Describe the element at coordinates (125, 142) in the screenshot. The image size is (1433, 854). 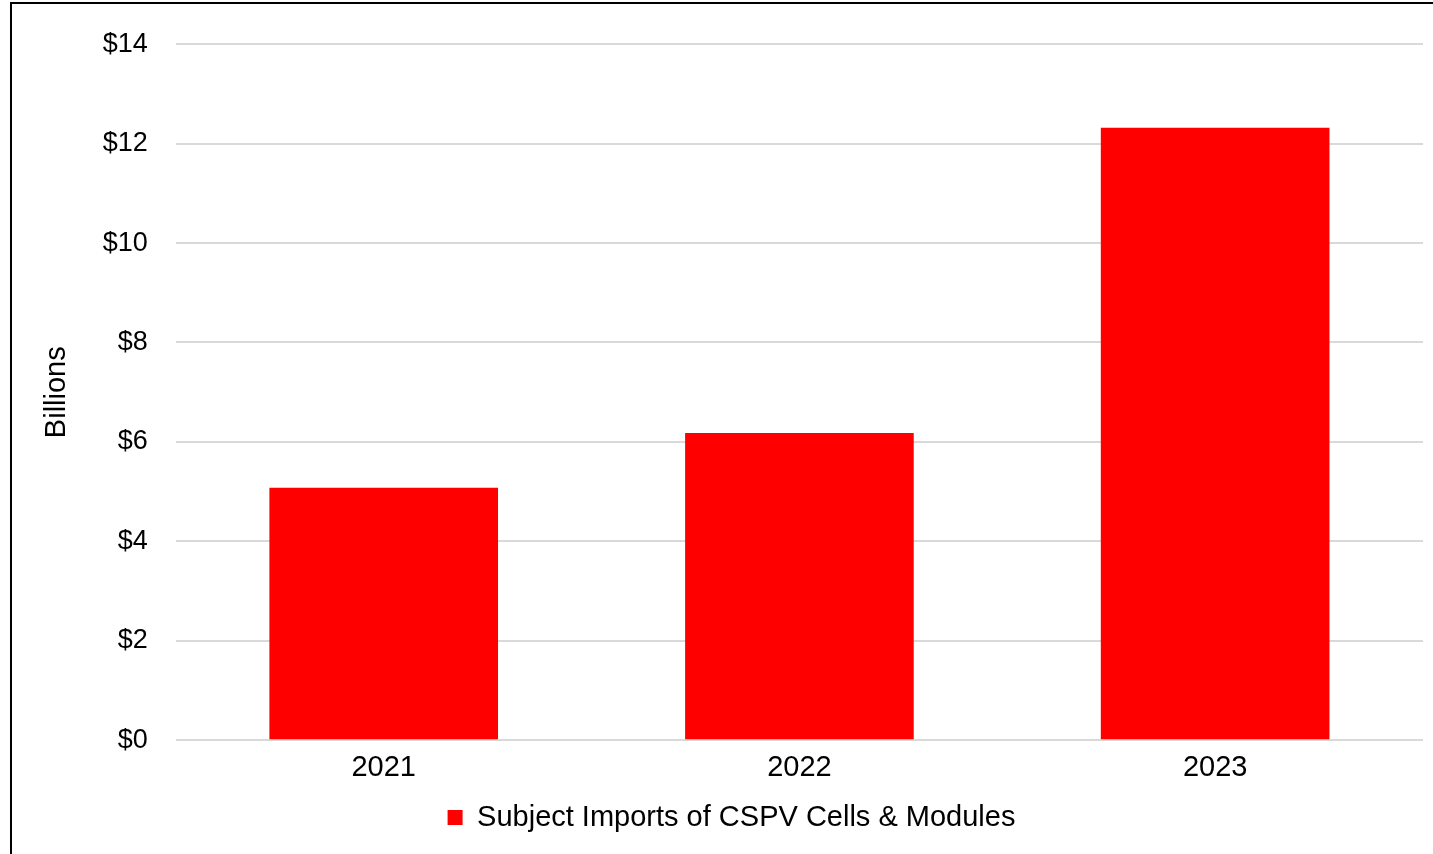
I see `y-tick-label: $12` at that location.